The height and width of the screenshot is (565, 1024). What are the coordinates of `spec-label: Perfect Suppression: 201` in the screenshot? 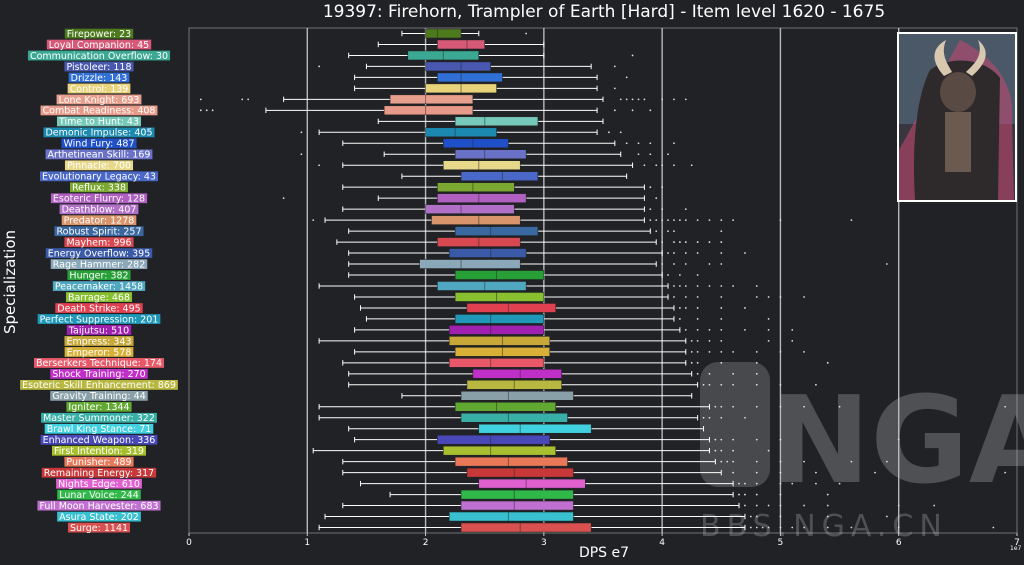 It's located at (99, 319).